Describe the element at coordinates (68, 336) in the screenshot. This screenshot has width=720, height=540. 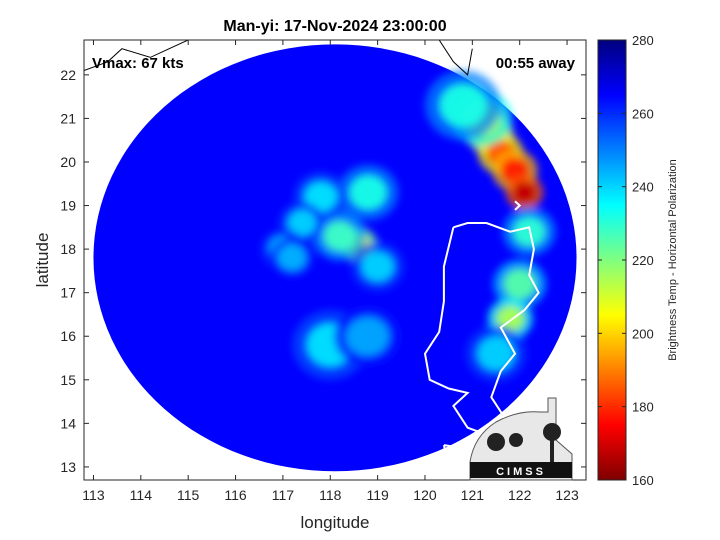
I see `y-tick-label: 16` at that location.